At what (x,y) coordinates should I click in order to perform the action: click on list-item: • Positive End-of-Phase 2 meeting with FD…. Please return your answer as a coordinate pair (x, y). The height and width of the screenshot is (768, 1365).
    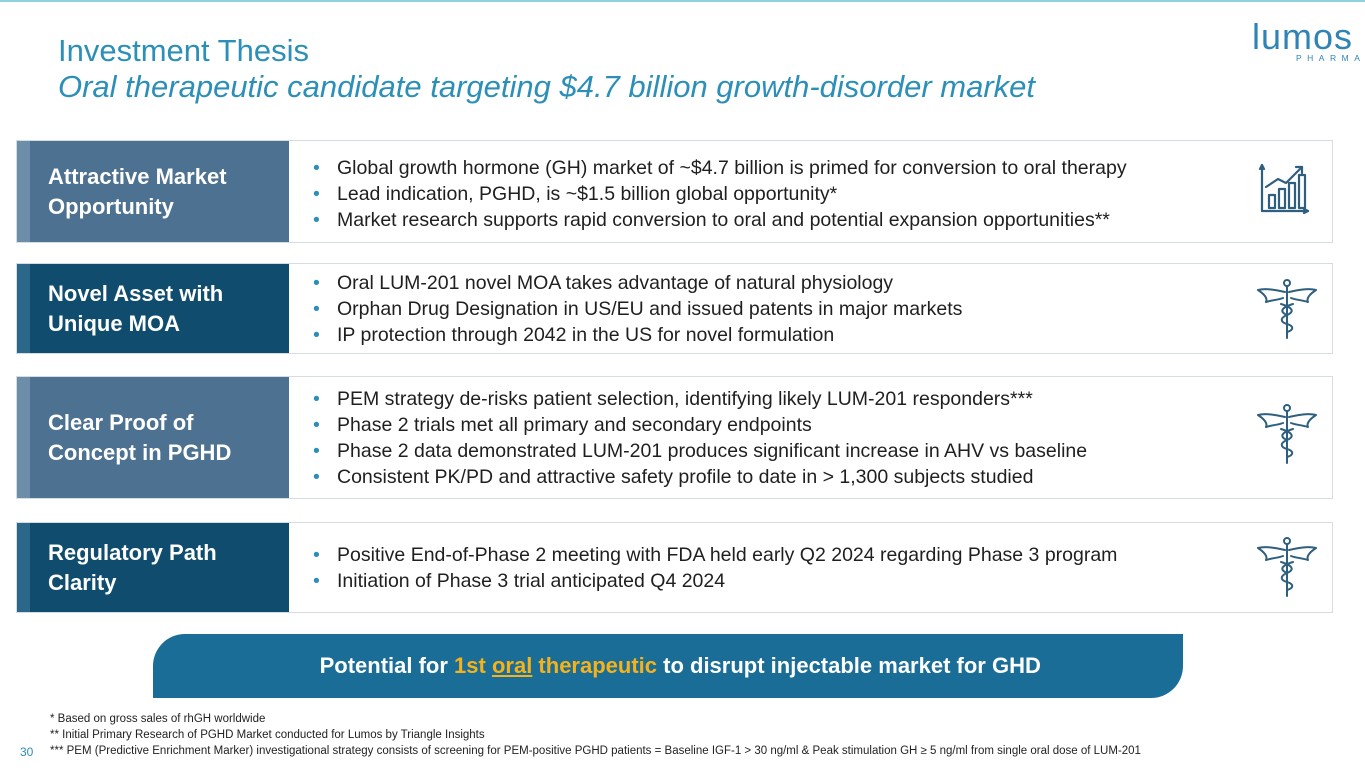
    Looking at the image, I should click on (715, 555).